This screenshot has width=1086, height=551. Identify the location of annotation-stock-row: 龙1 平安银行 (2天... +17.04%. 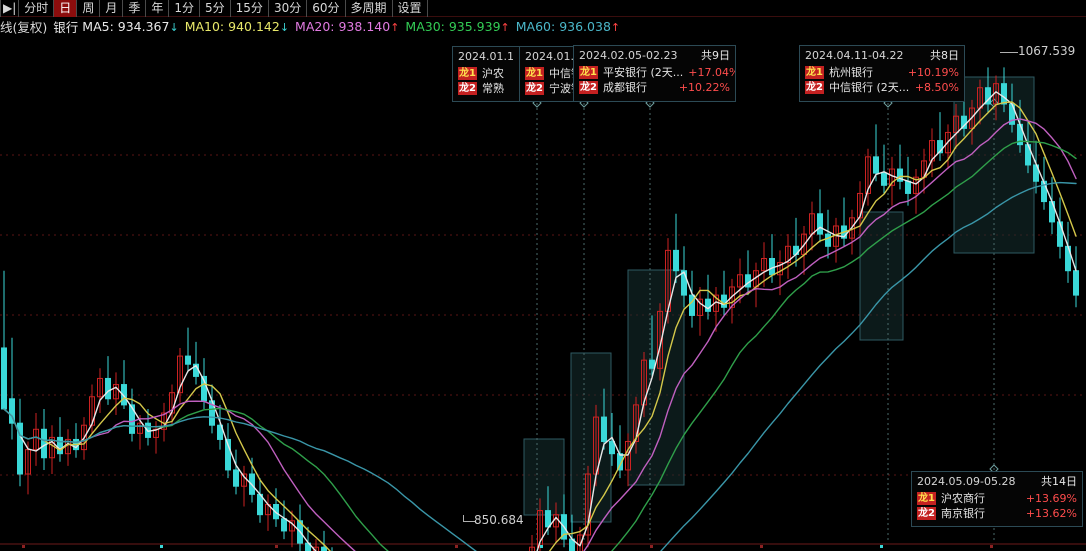
(657, 72).